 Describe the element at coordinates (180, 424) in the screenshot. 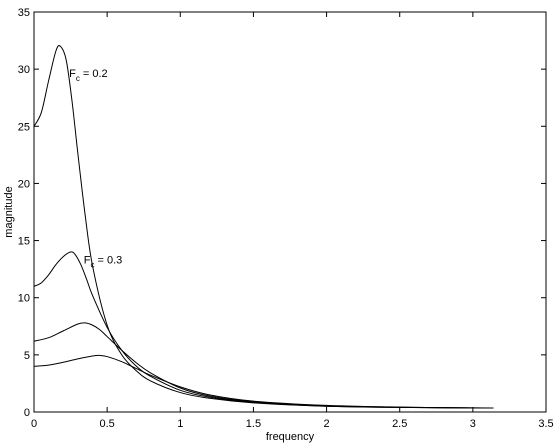

I see `x-tick-label: 1` at that location.